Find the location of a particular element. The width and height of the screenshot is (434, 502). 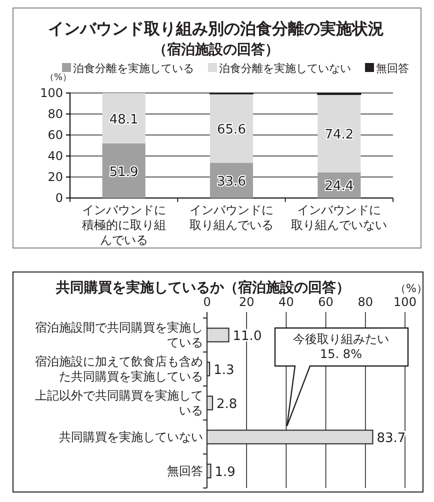

chart-title: 共同購買を実施しているか（宿泊施設の回答） is located at coordinates (202, 287).